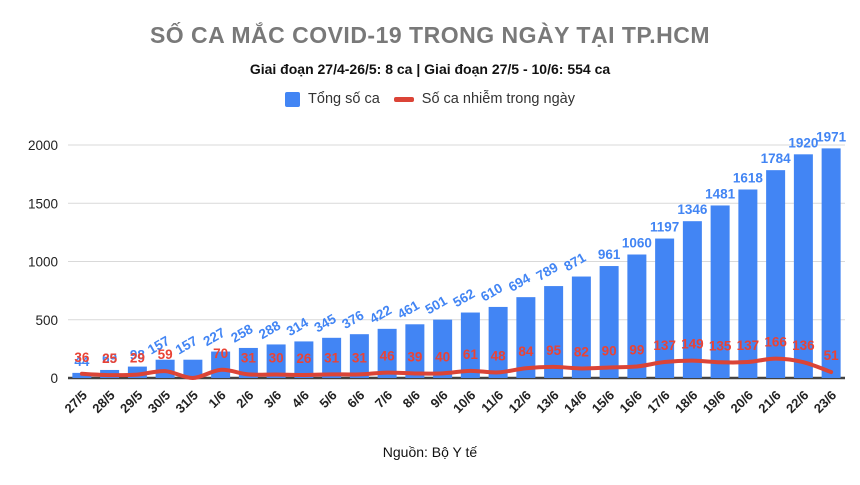 The height and width of the screenshot is (485, 860). I want to click on line-value-label: 51, so click(832, 355).